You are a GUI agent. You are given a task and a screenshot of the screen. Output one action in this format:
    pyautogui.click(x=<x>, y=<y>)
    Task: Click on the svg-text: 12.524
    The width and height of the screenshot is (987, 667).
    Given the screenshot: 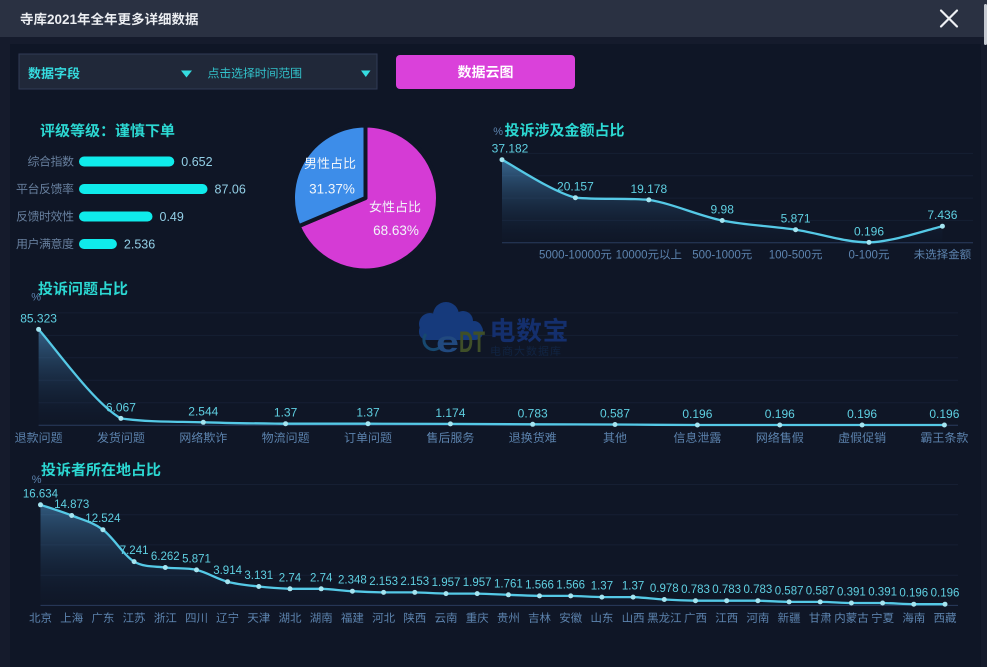 What is the action you would take?
    pyautogui.click(x=103, y=519)
    